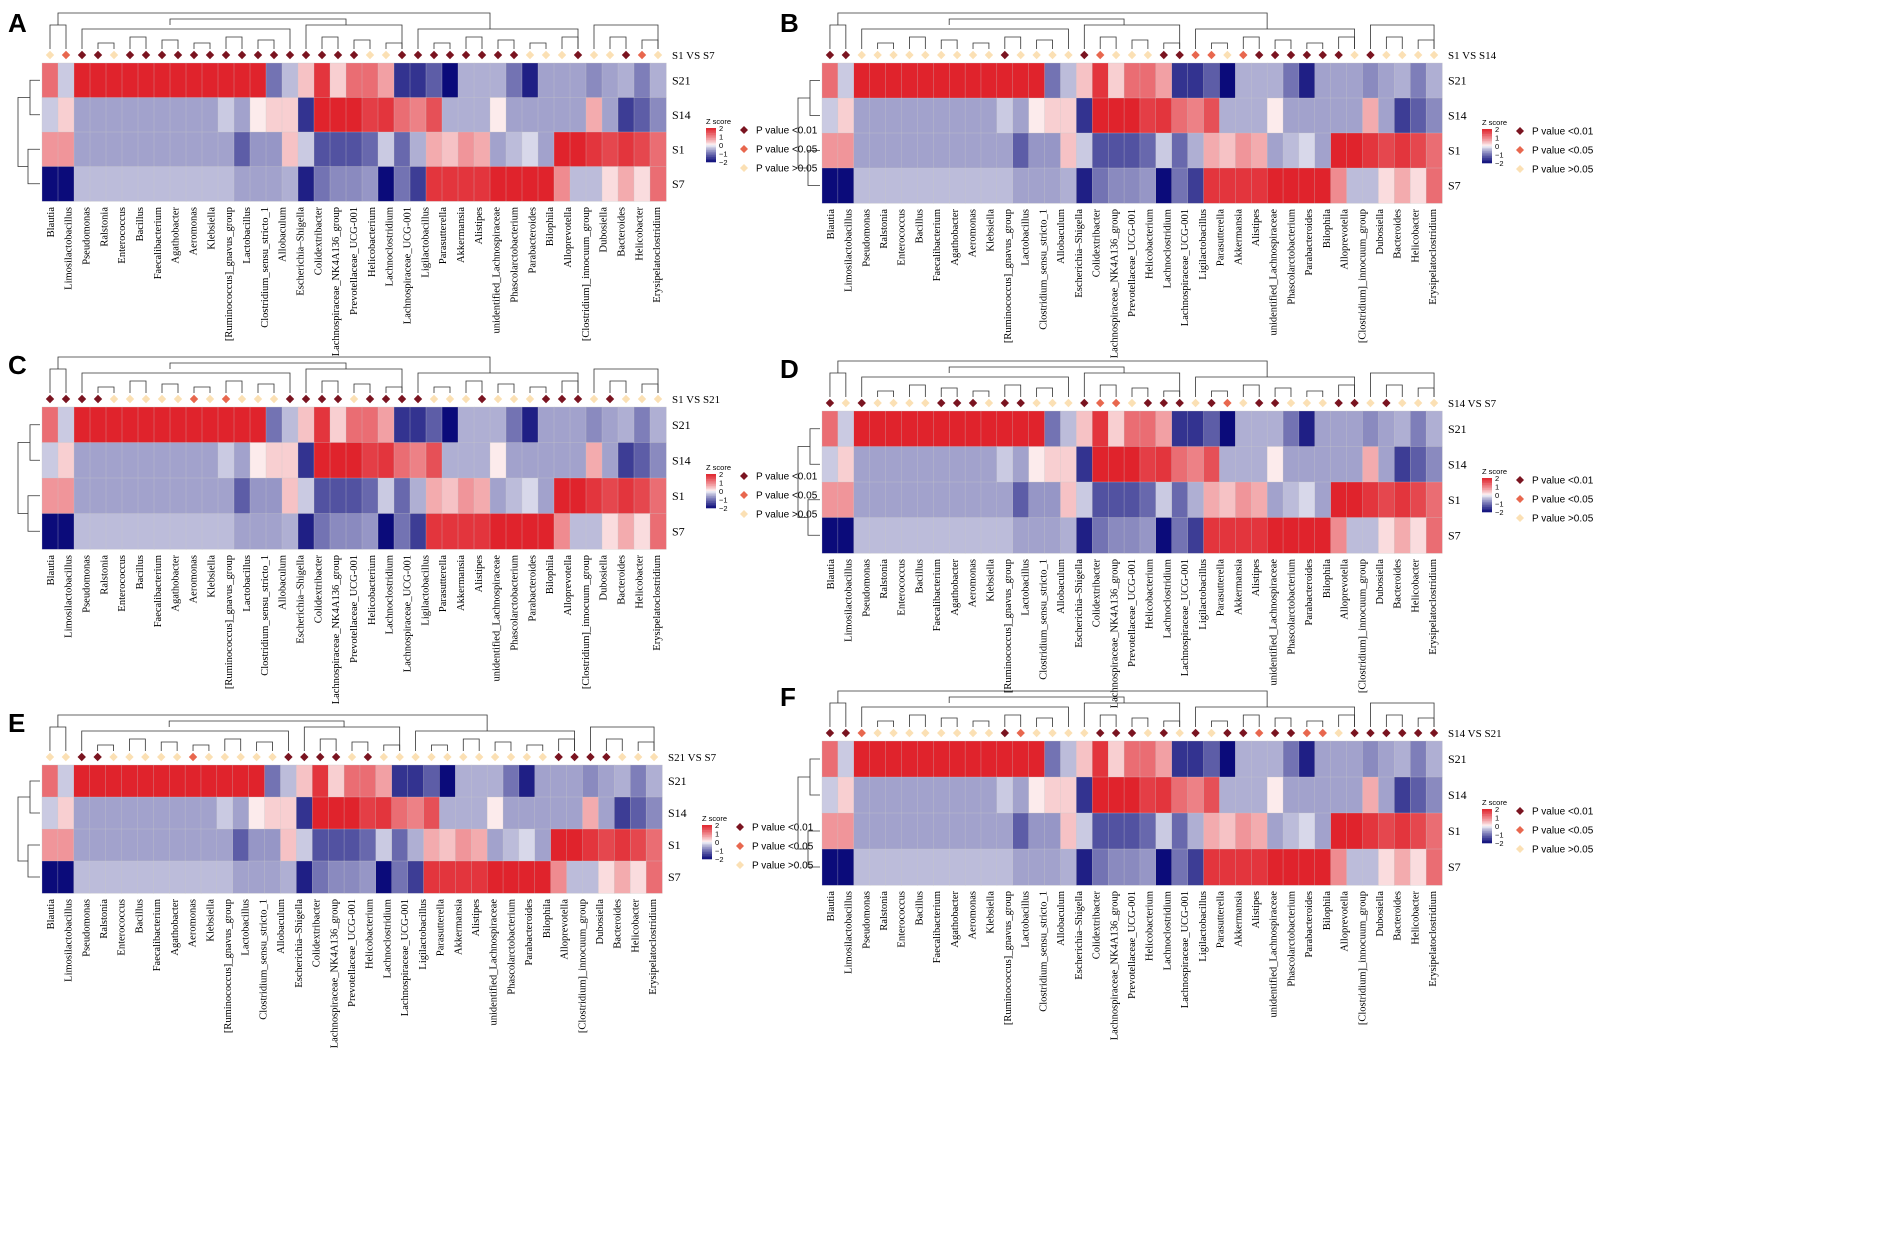 This screenshot has height=1233, width=1904. Describe the element at coordinates (210, 920) in the screenshot. I see `column-label: Klebsiella` at that location.